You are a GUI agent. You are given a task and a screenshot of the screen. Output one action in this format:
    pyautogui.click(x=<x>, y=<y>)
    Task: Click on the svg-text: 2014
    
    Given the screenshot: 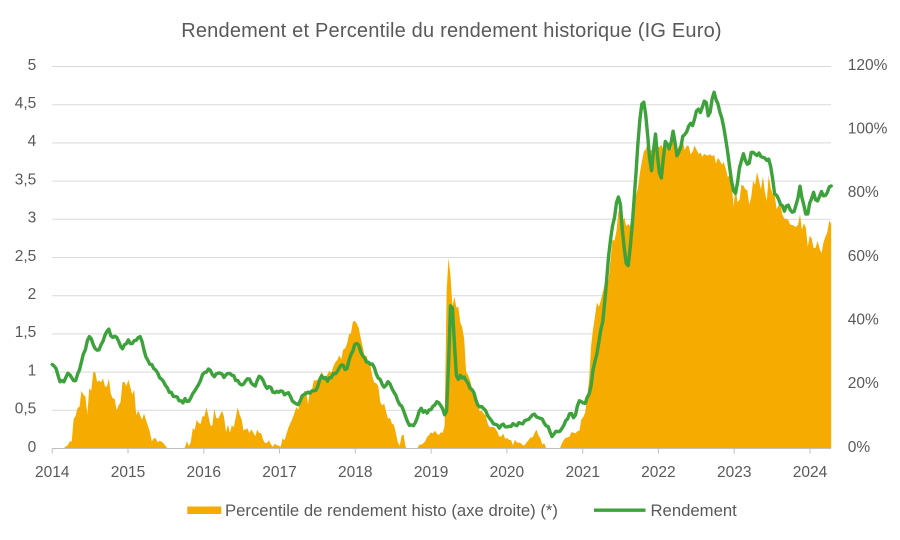 What is the action you would take?
    pyautogui.click(x=52, y=472)
    